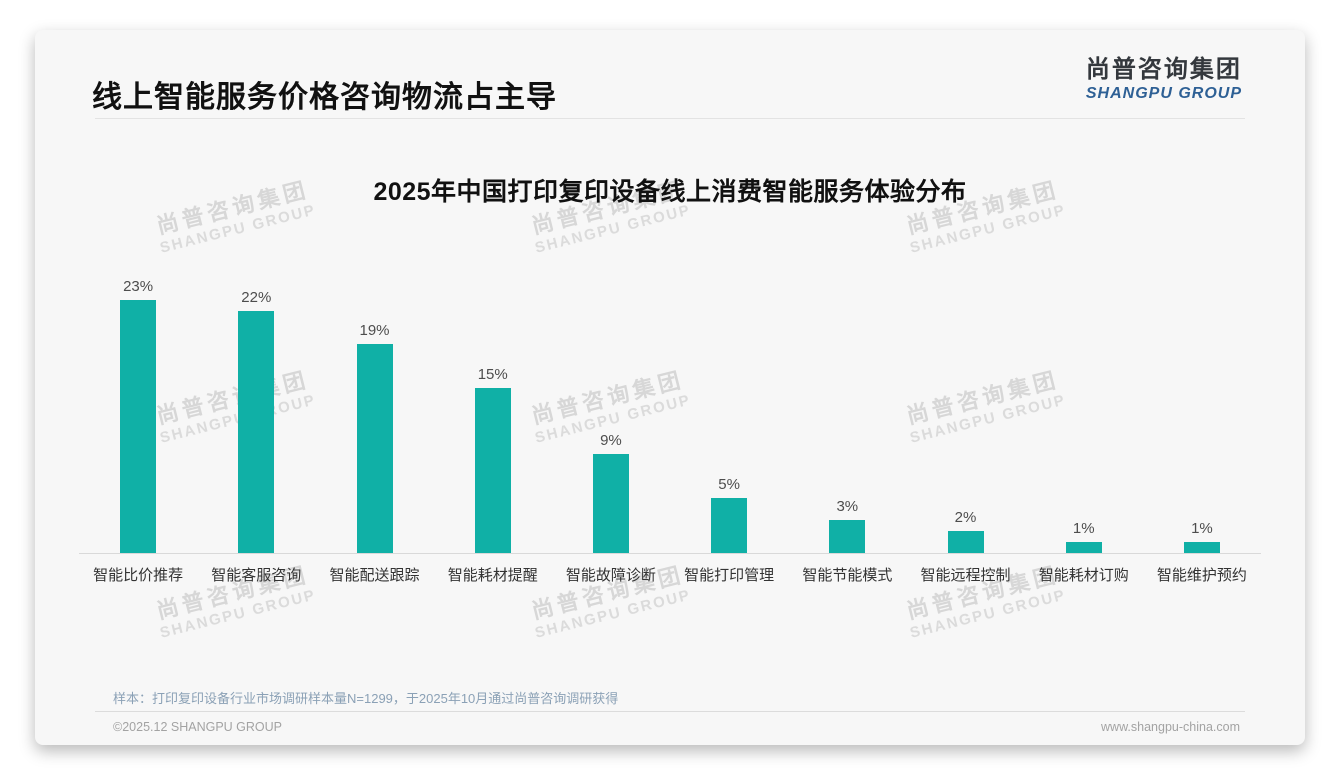 This screenshot has width=1340, height=780. I want to click on company-logo: 尚普咨询集团 SHANGPU GROUP, so click(1164, 79).